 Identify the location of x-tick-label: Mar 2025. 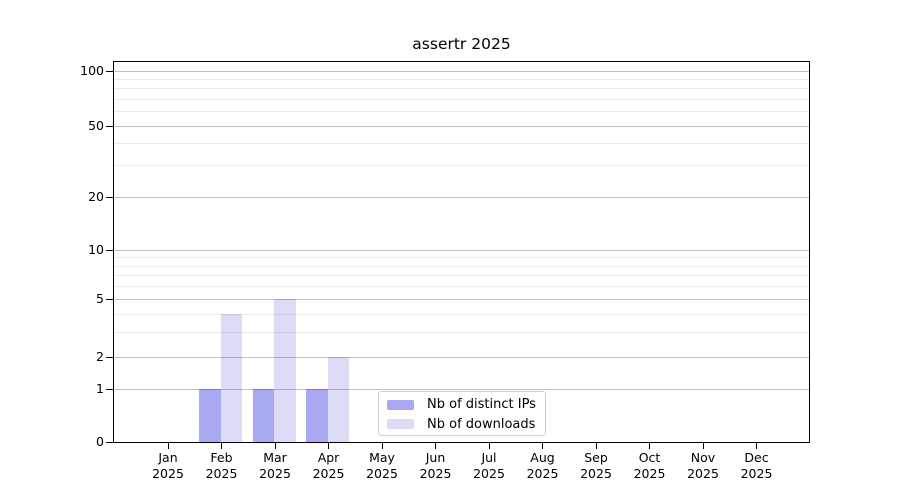
(275, 465).